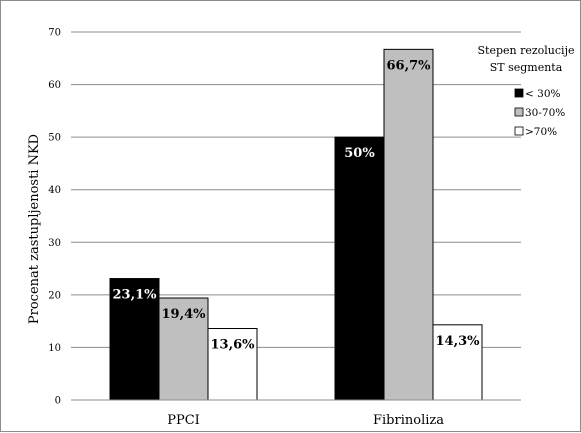  I want to click on y-tick-label-10: 10, so click(54, 348).